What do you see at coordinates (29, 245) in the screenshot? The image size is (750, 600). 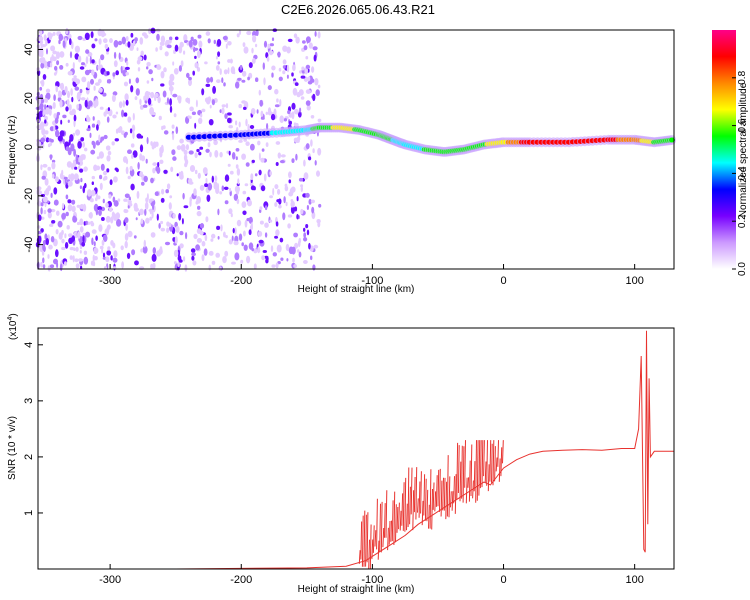 I see `spec-y-tick-label: -40` at bounding box center [29, 245].